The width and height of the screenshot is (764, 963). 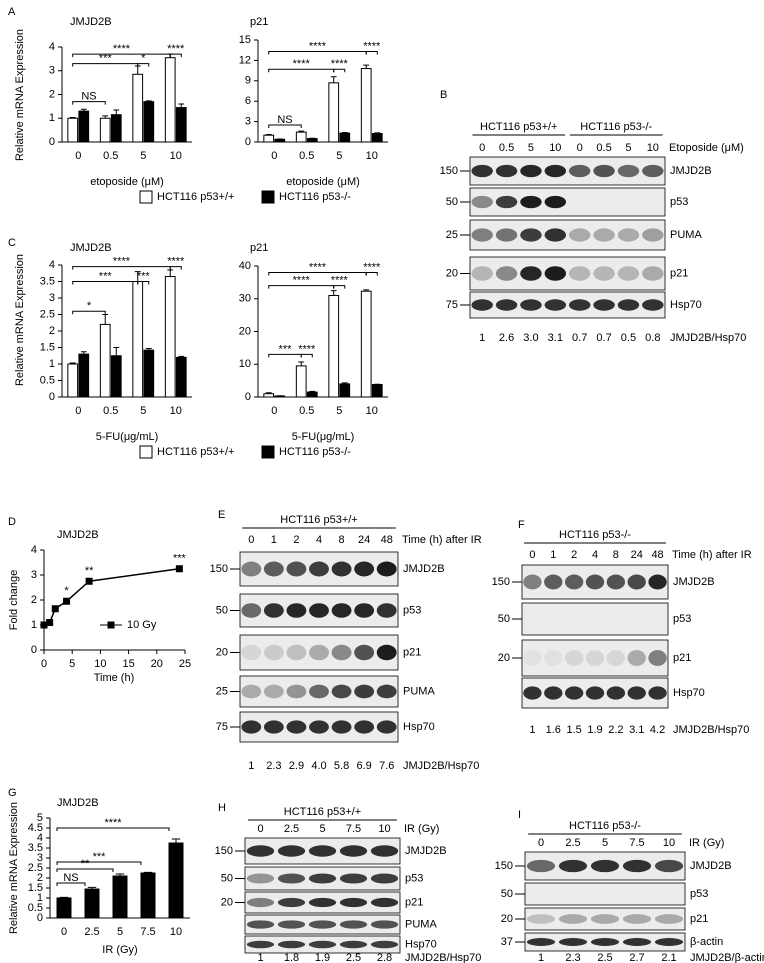 What do you see at coordinates (176, 932) in the screenshot?
I see `x-tick-label: 10` at bounding box center [176, 932].